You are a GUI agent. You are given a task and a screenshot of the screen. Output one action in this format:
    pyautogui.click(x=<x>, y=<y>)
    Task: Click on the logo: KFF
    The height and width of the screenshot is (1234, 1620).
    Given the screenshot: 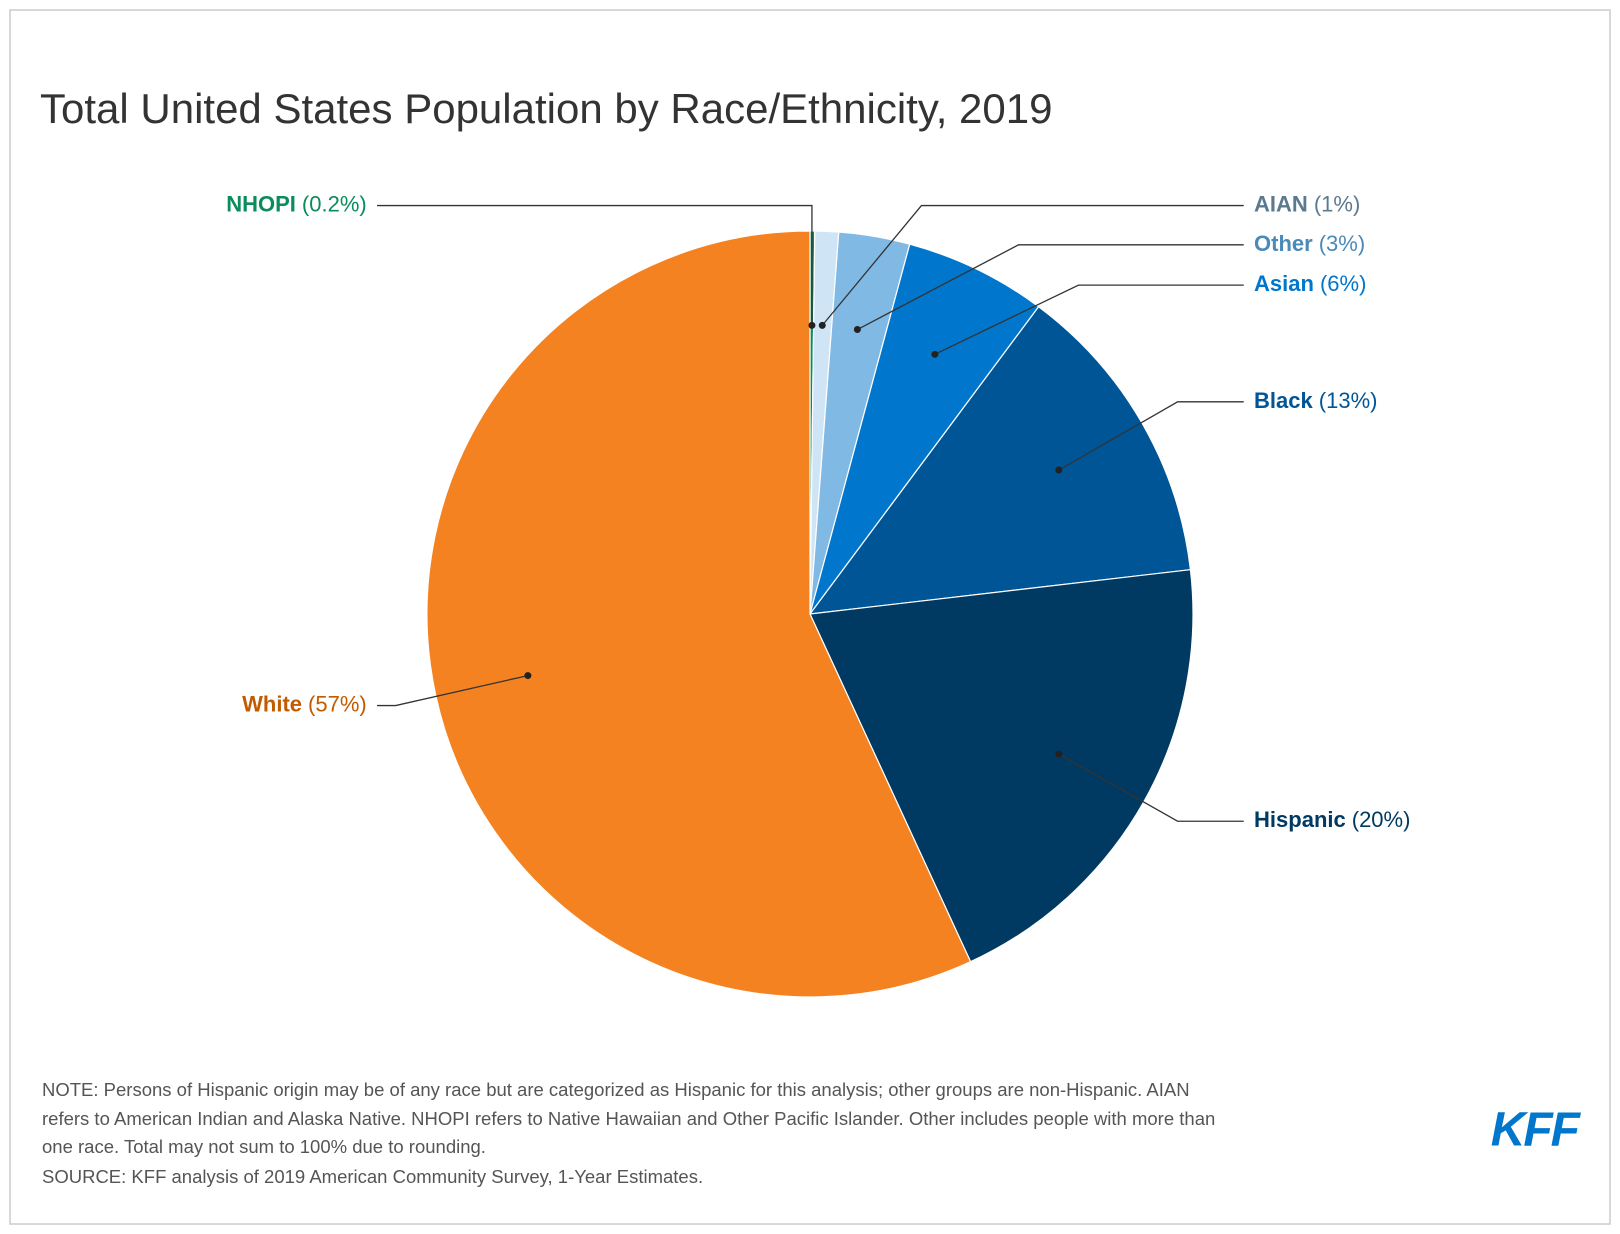 What is the action you would take?
    pyautogui.click(x=1536, y=1130)
    